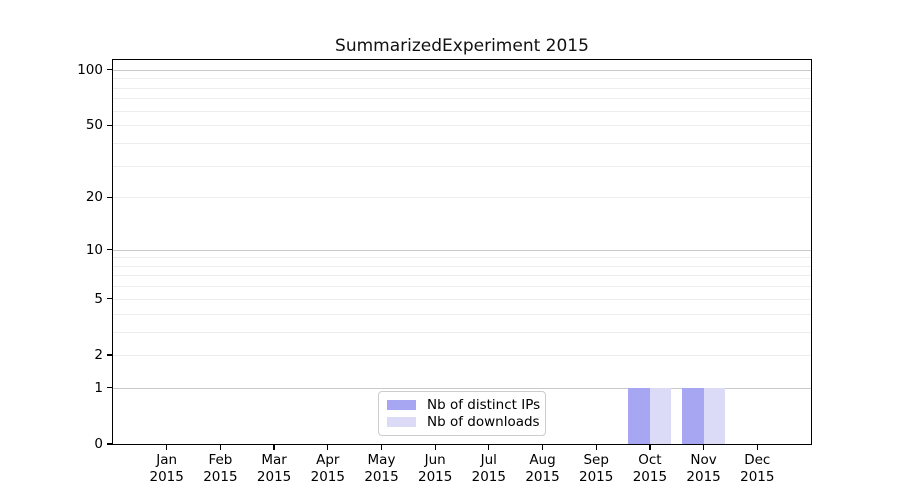 This screenshot has width=900, height=500. I want to click on x-tick-mar, so click(274, 447).